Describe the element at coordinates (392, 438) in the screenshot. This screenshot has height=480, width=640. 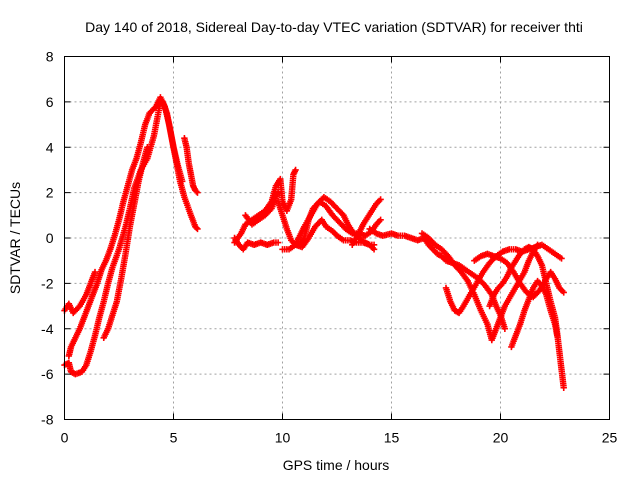
I see `x-tick-label: 15` at that location.